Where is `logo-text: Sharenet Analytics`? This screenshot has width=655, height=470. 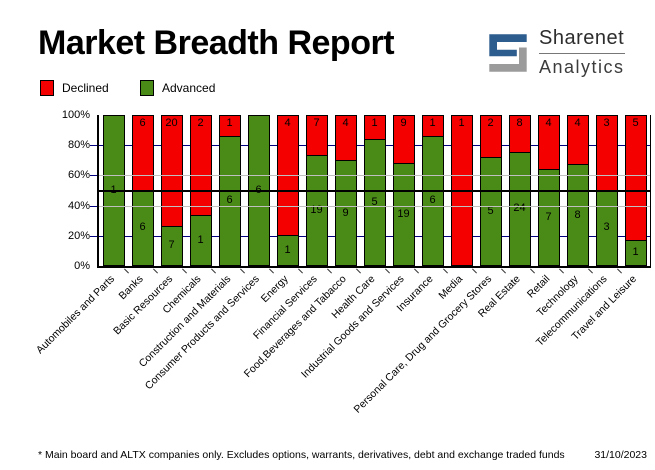
logo-text: Sharenet Analytics is located at coordinates (582, 52).